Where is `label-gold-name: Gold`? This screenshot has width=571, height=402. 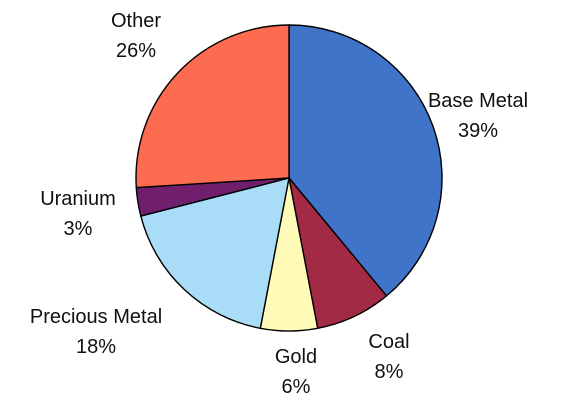 label-gold-name: Gold is located at coordinates (296, 357).